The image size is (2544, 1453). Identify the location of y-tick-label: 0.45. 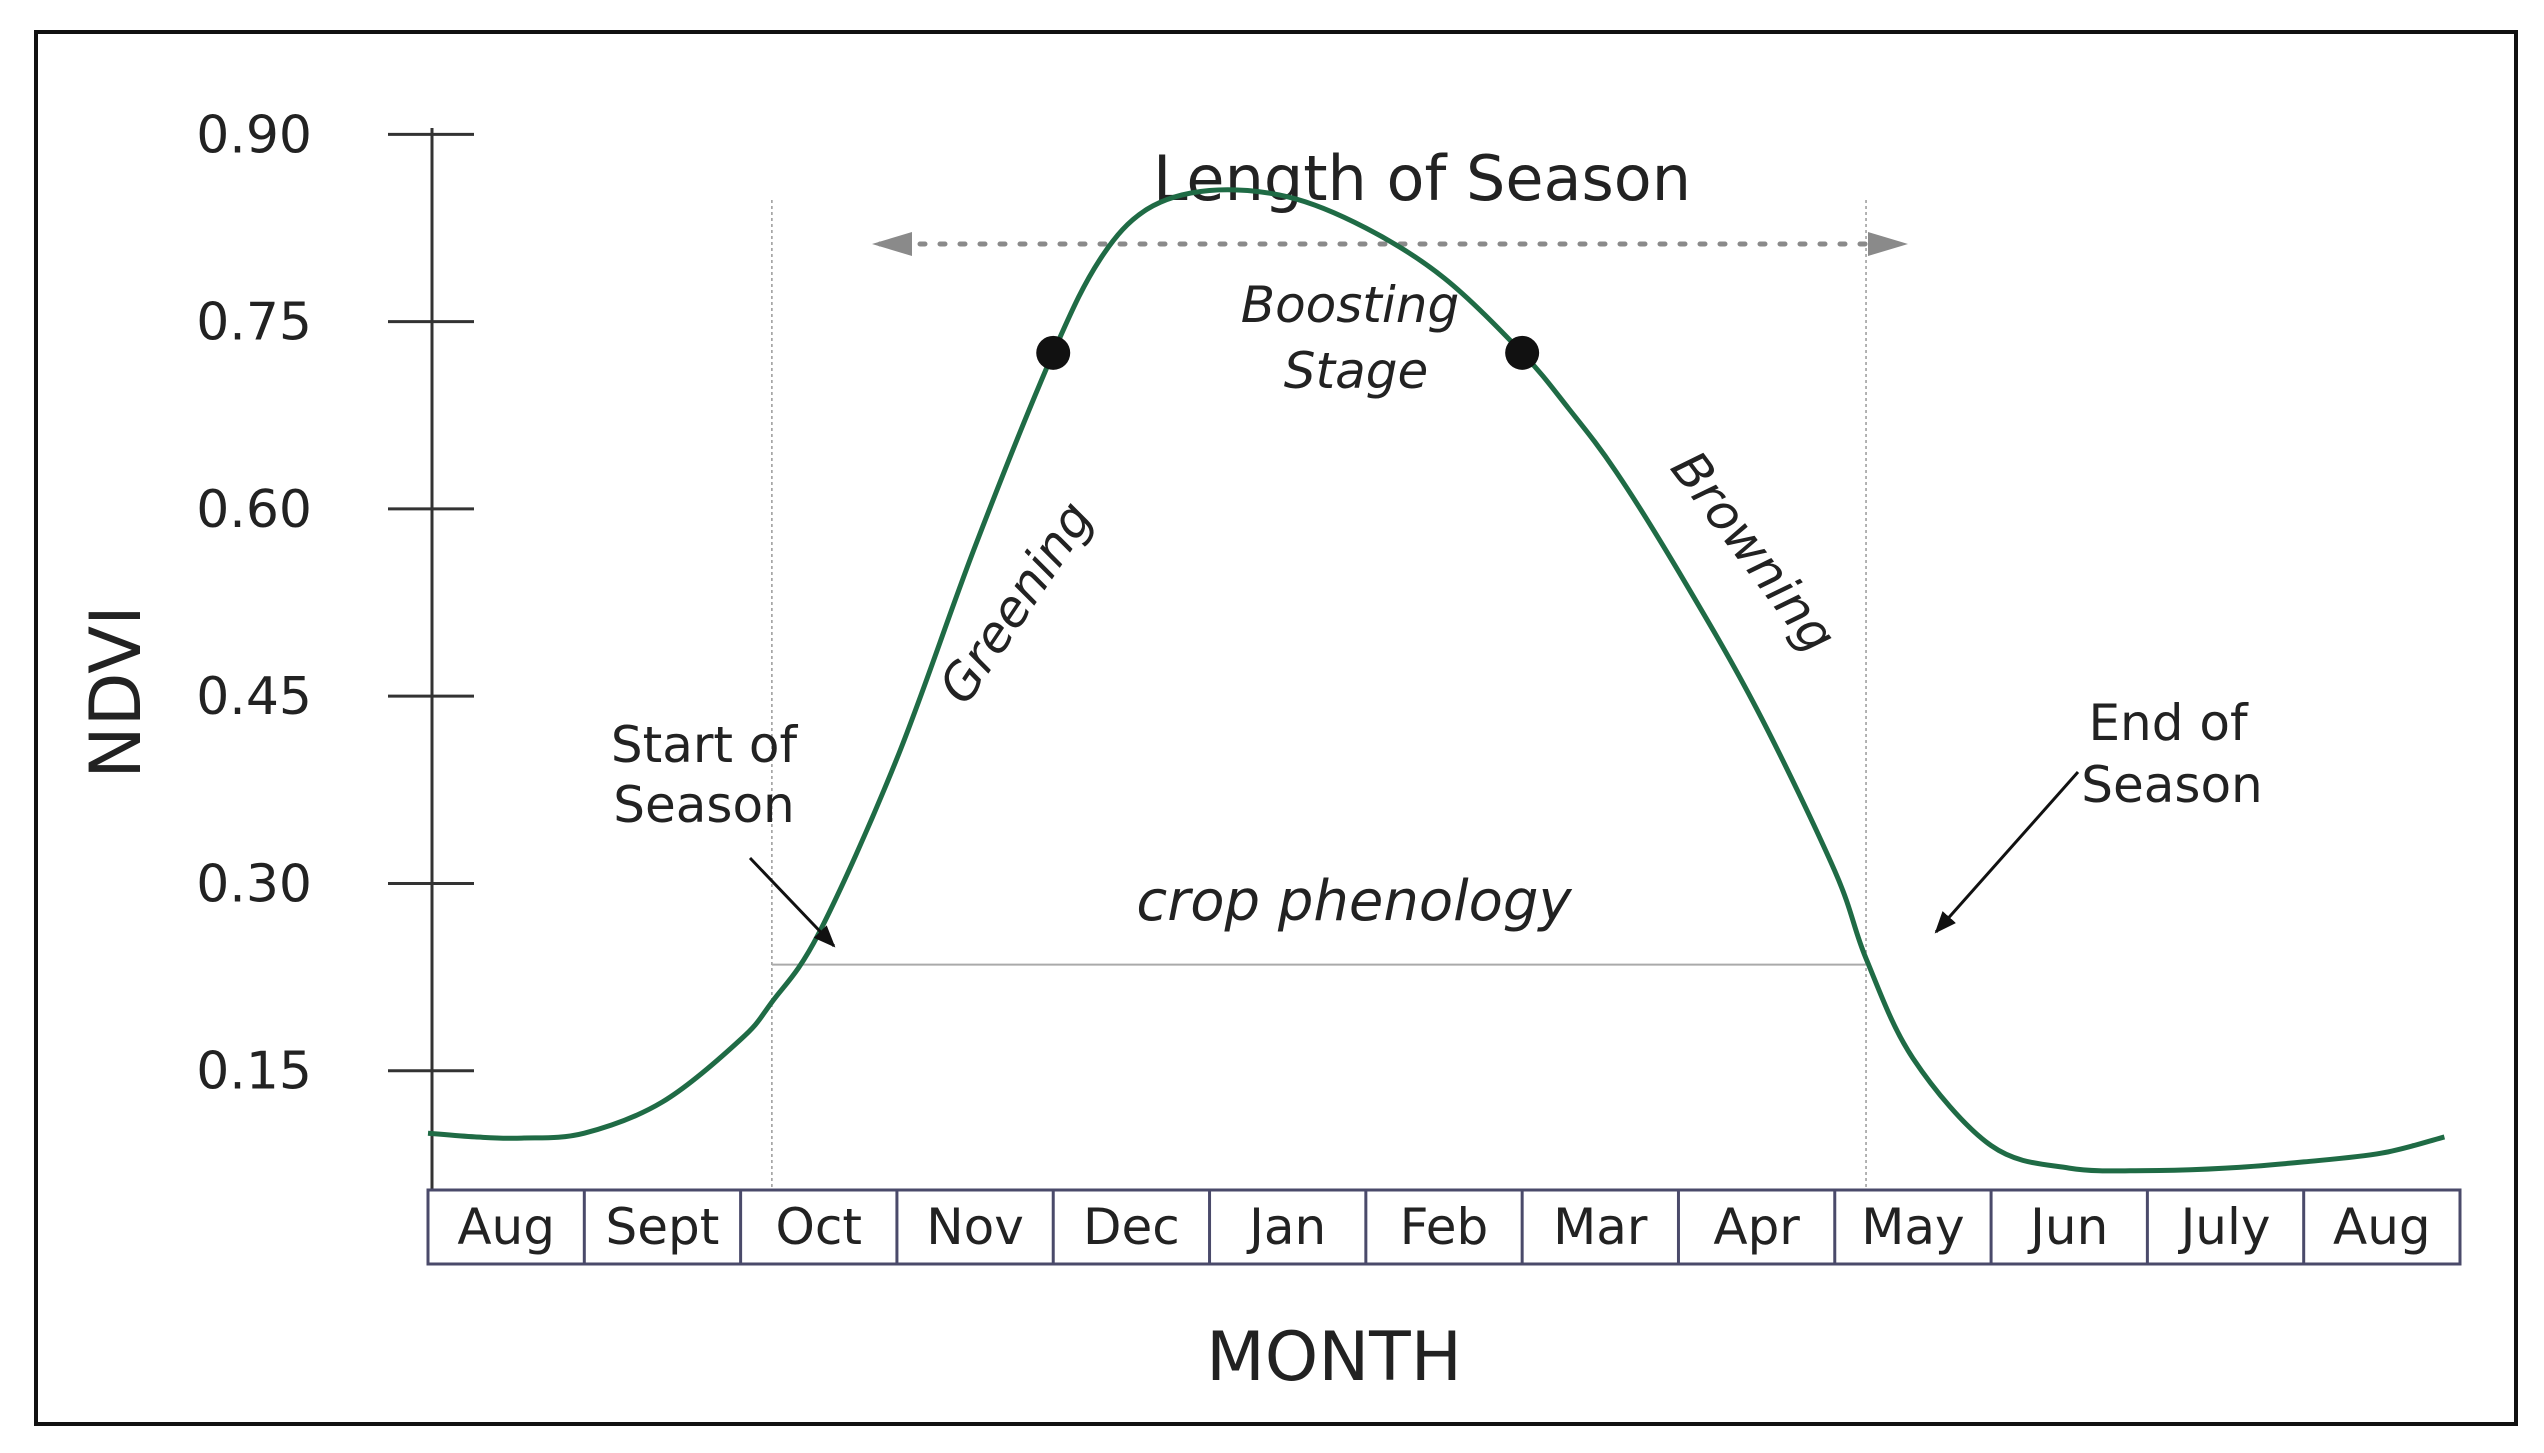
(254, 697).